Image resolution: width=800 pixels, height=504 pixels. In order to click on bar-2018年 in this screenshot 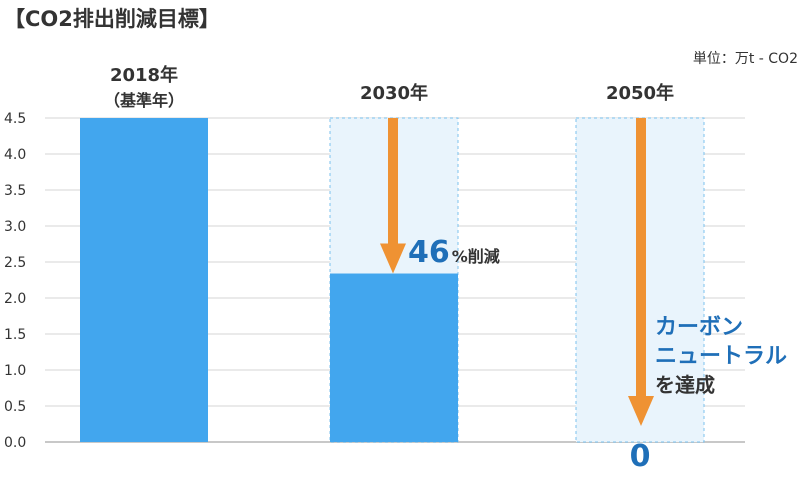, I will do `click(144, 280)`.